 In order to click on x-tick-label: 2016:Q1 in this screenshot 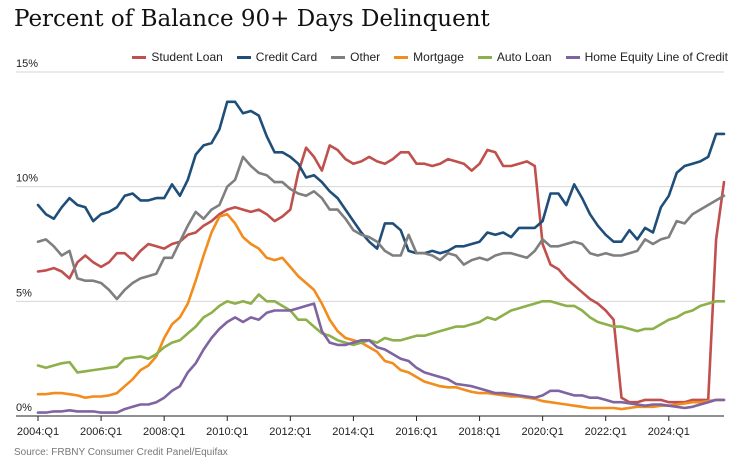, I will do `click(416, 432)`.